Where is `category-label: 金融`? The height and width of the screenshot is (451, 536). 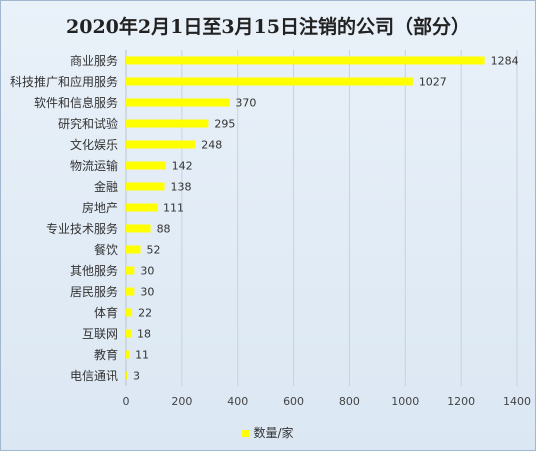 category-label: 金融 is located at coordinates (106, 186).